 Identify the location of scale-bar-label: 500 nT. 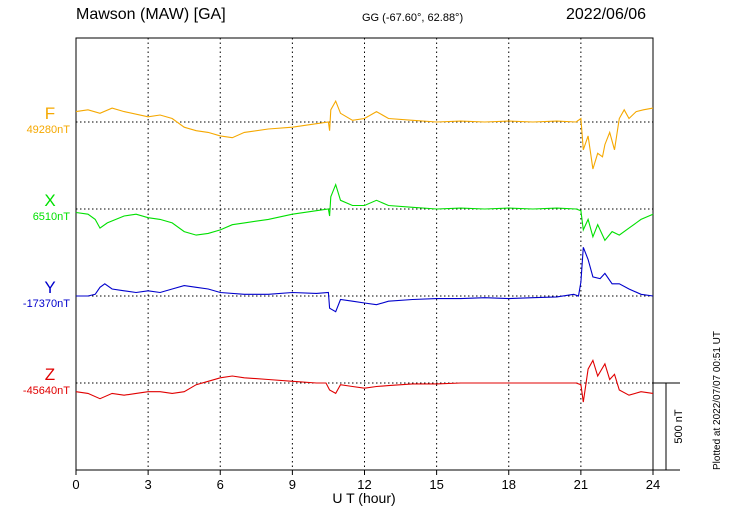
(679, 426).